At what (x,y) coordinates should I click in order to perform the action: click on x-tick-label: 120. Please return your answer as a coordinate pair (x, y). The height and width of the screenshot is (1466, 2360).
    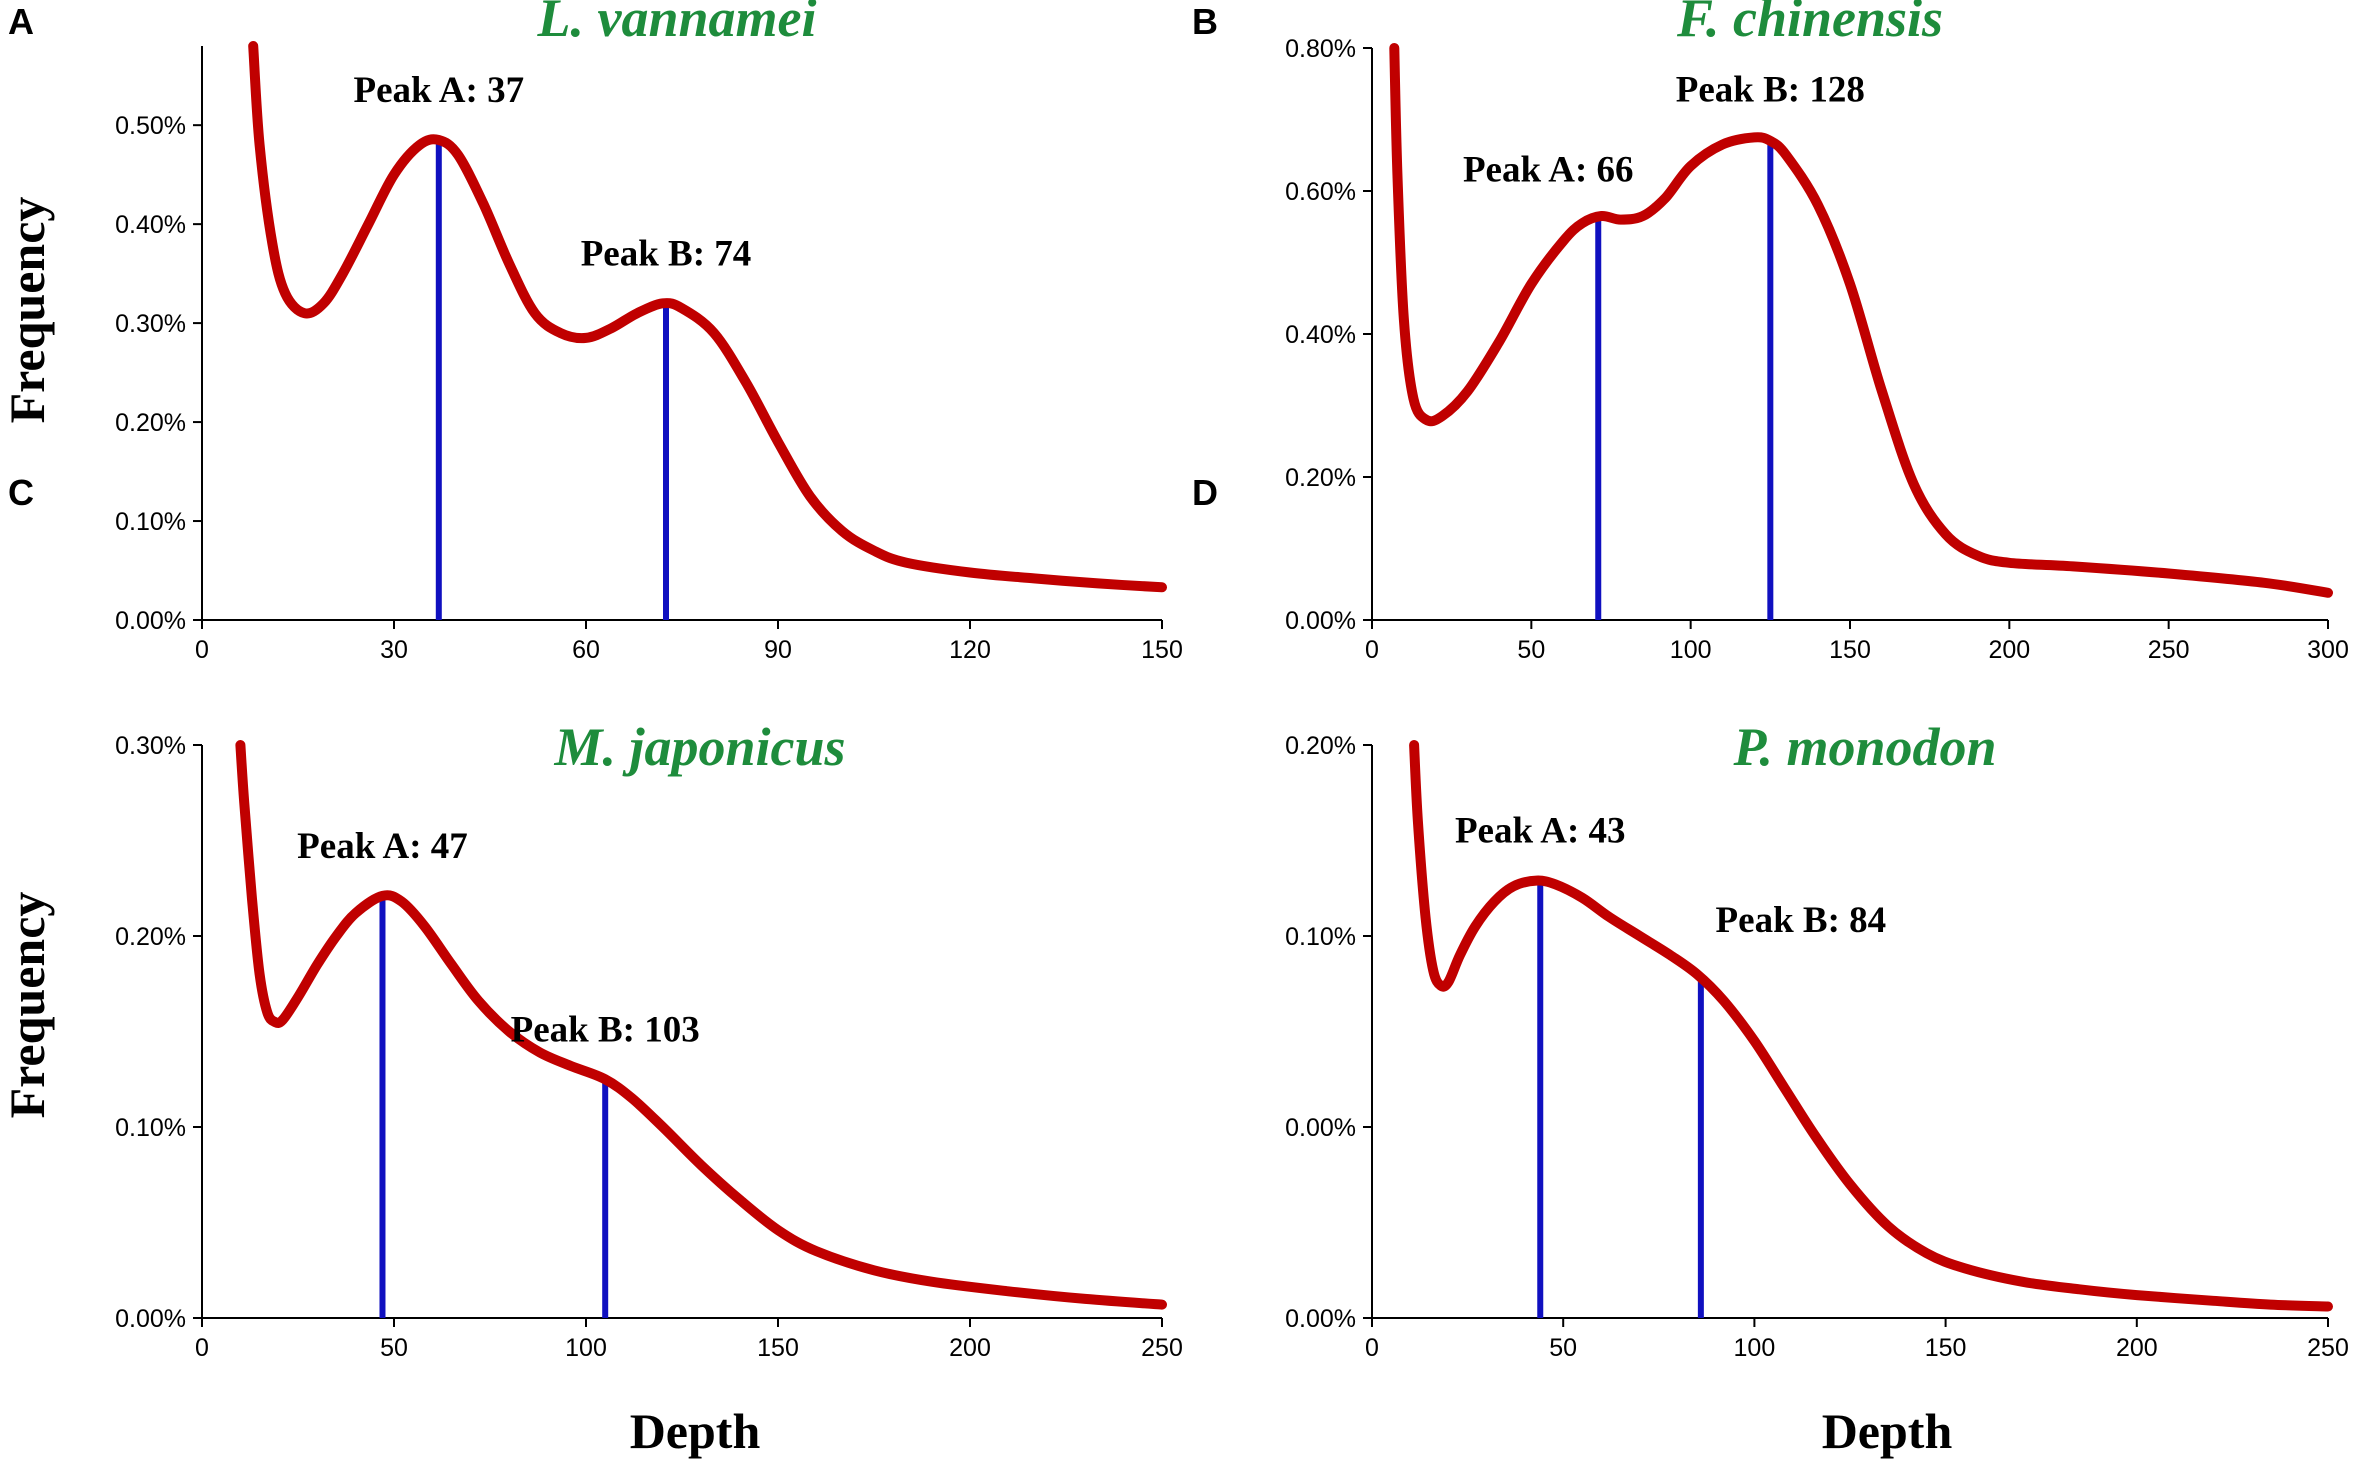
    Looking at the image, I should click on (970, 650).